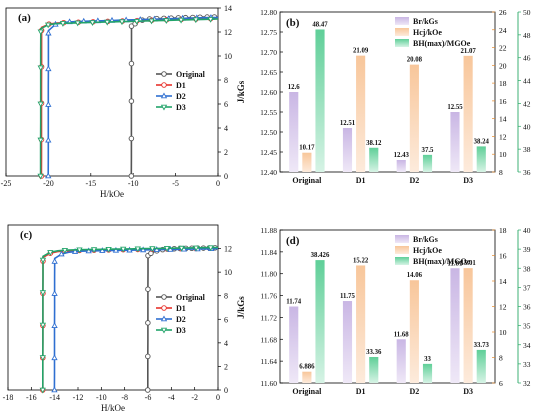  Describe the element at coordinates (348, 123) in the screenshot. I see `bar-value-label: 12.51` at that location.